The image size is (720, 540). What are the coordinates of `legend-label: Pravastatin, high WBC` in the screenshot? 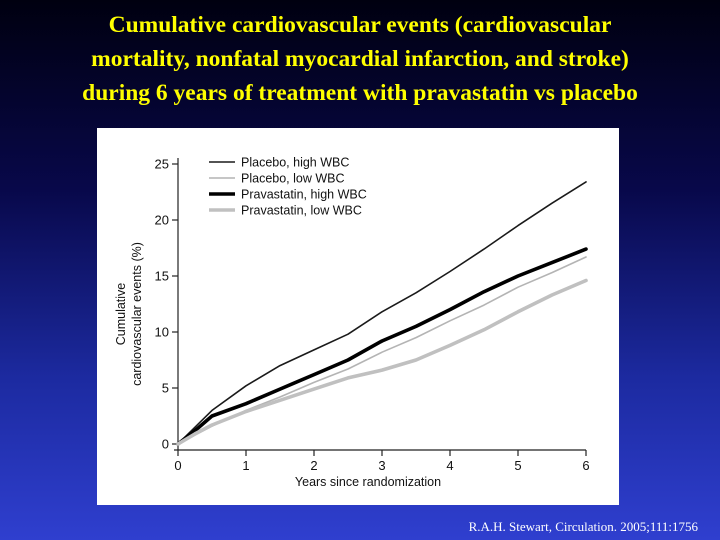 It's located at (304, 195).